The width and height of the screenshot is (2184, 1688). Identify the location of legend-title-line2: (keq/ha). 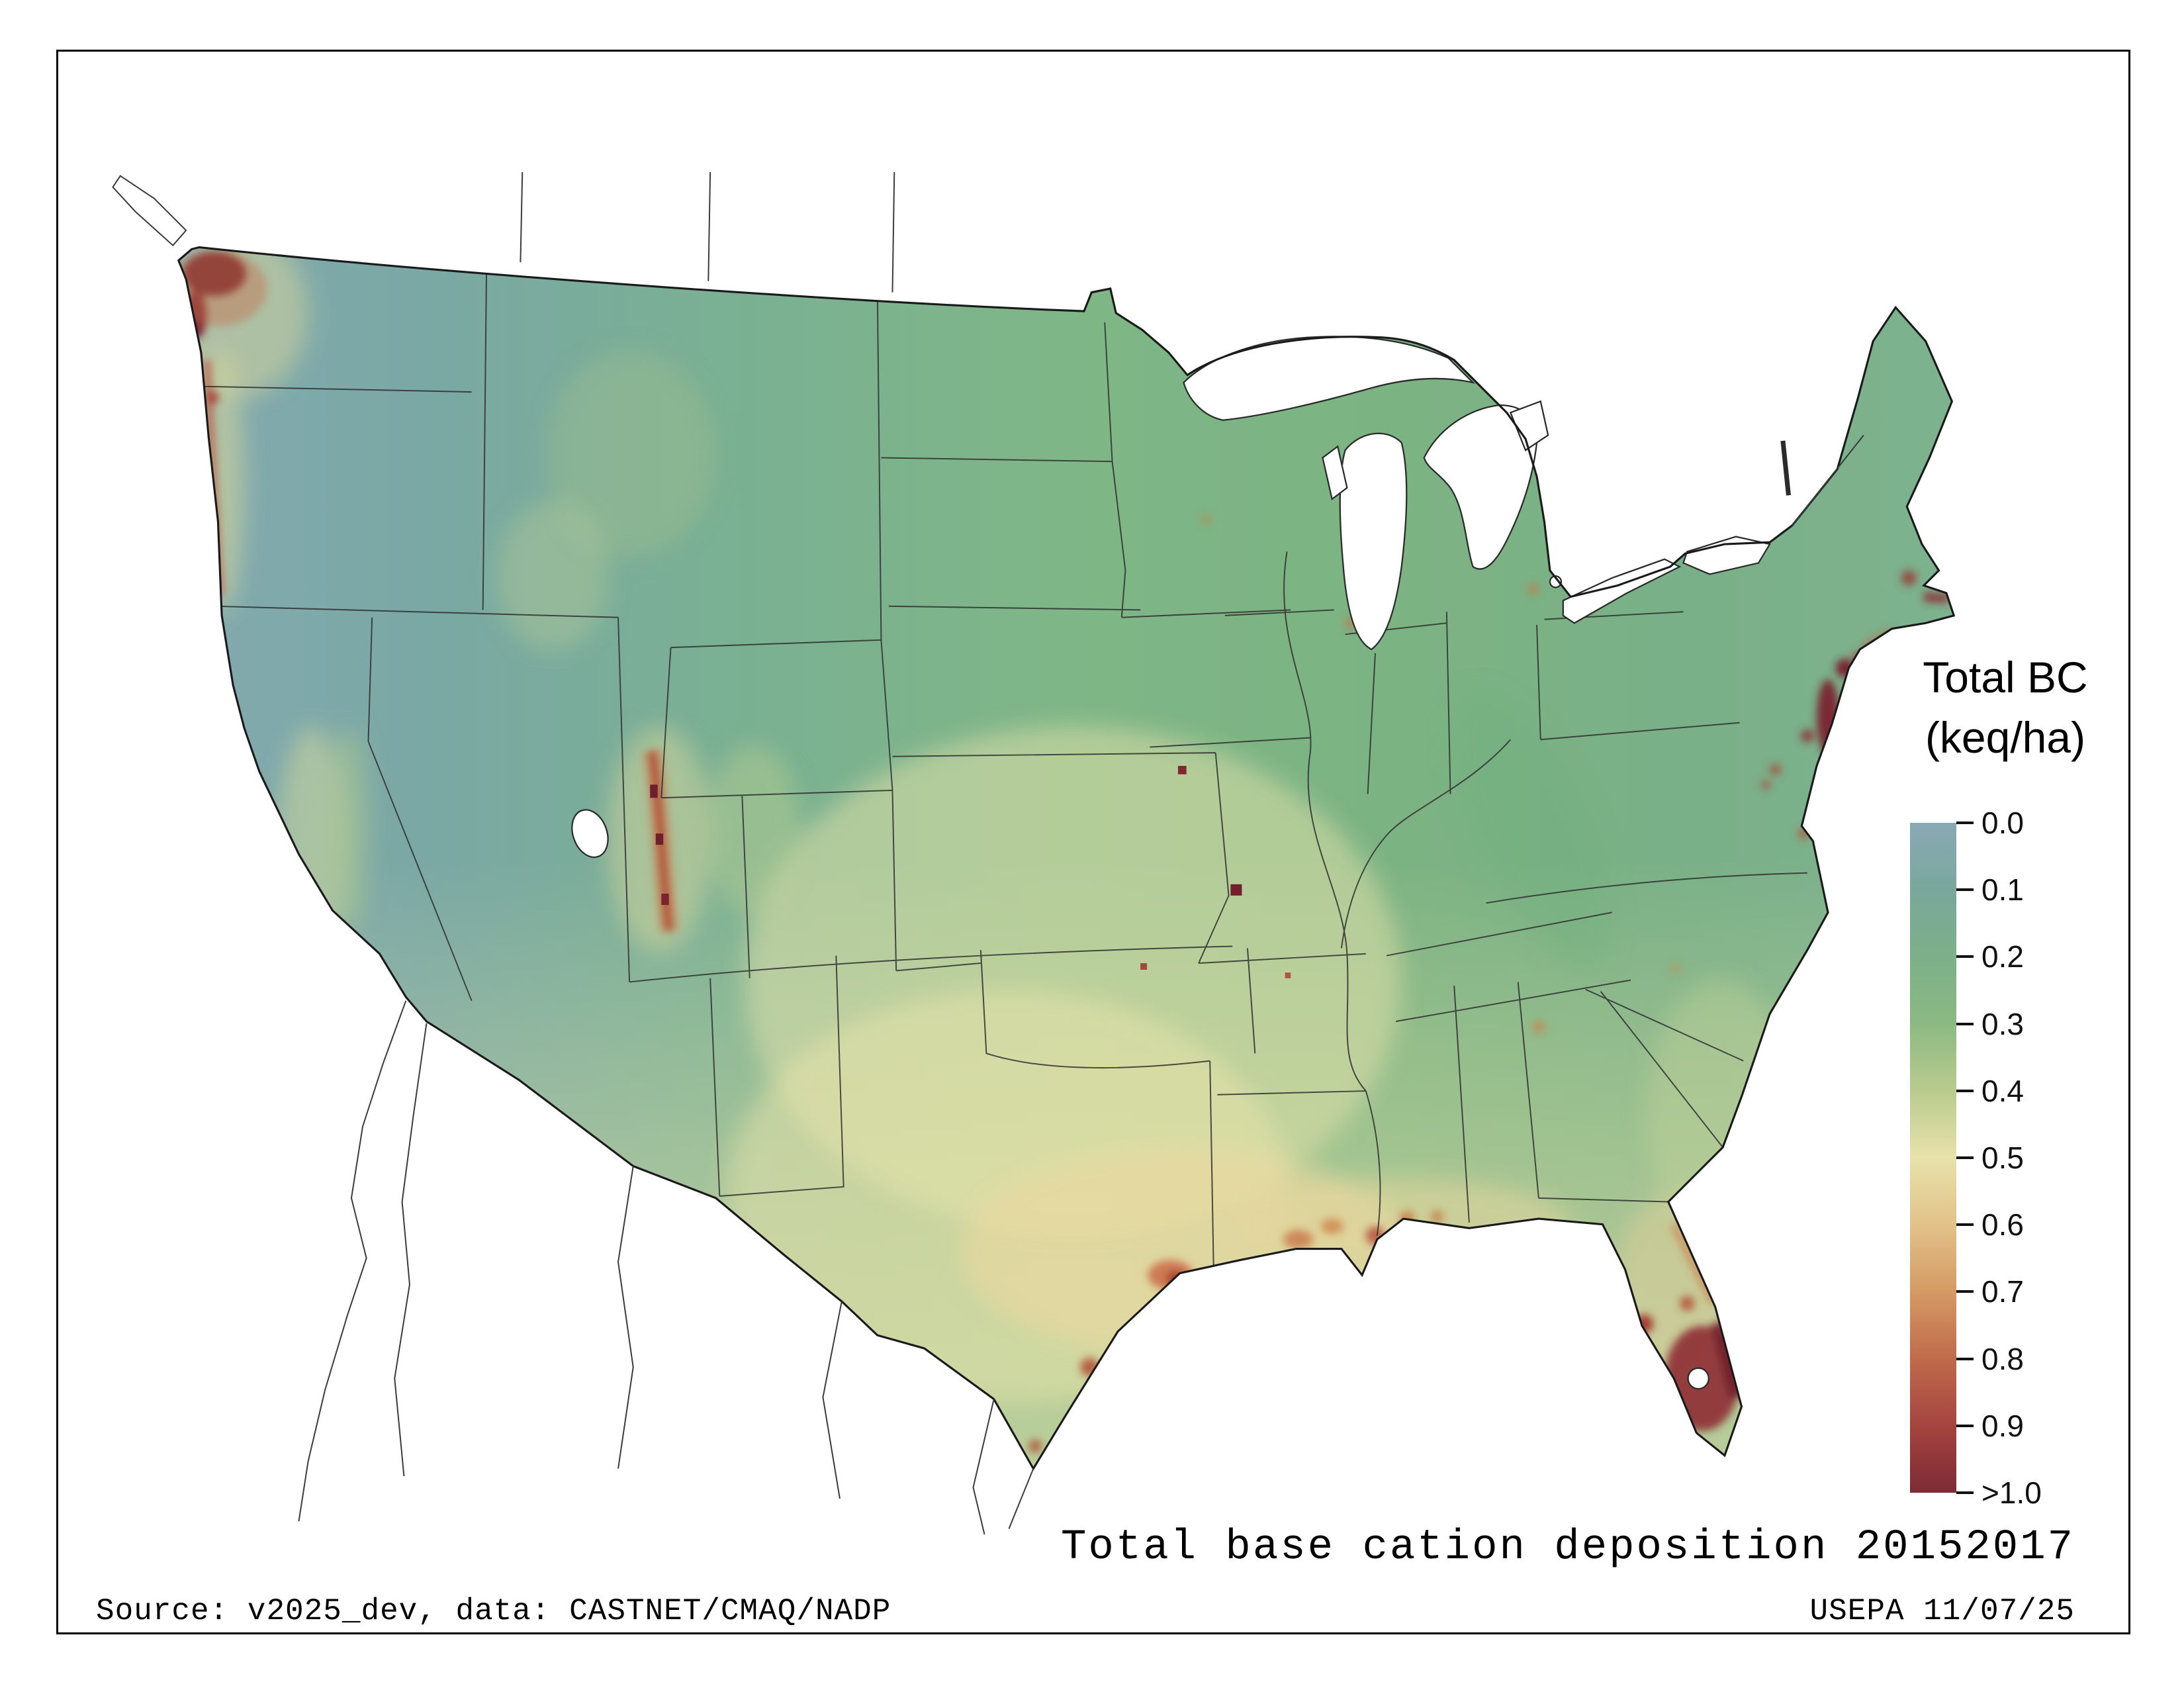
(2005, 738).